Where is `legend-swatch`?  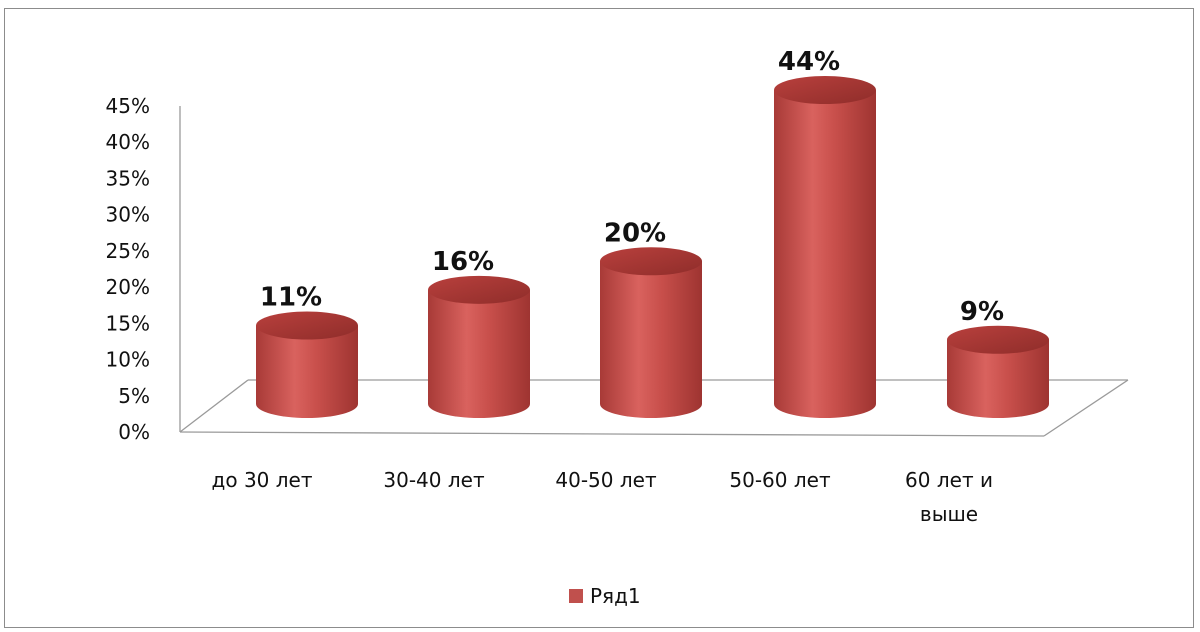 legend-swatch is located at coordinates (576, 596).